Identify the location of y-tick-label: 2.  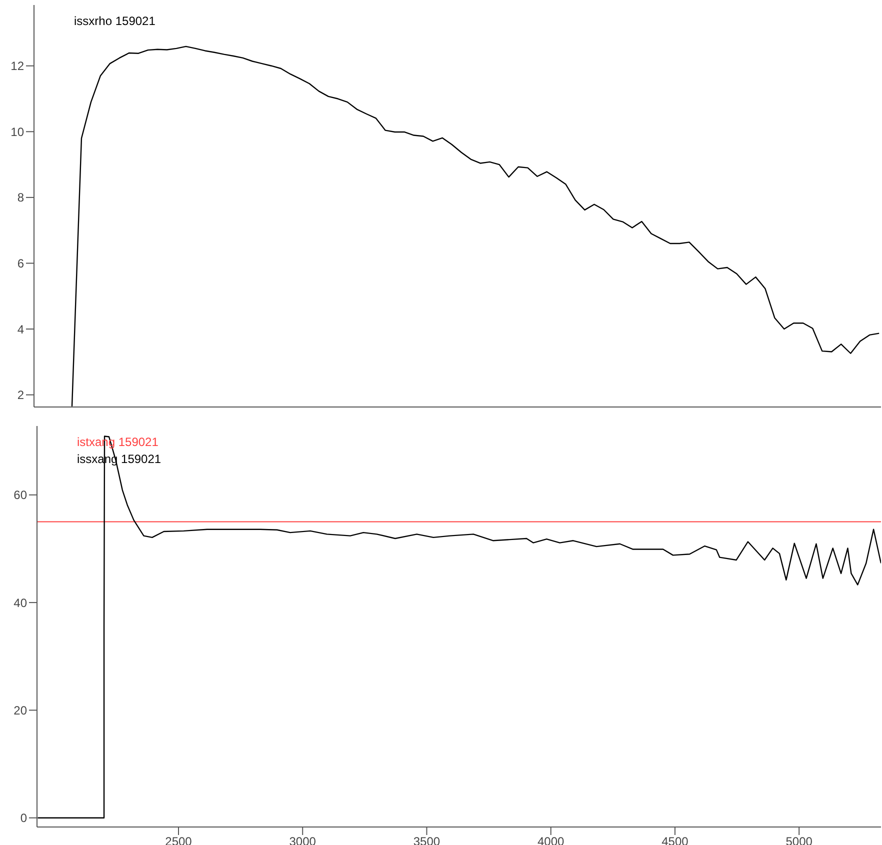
(20, 395).